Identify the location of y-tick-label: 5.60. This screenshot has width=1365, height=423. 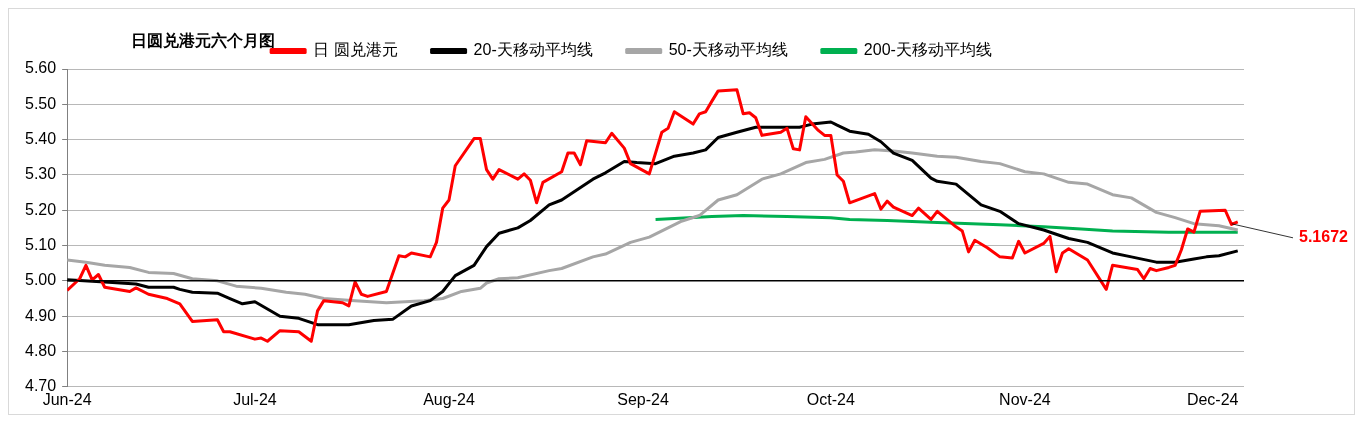
(41, 68).